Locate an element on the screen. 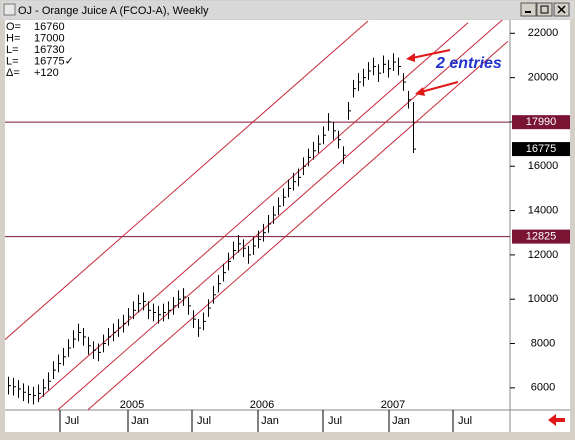  quote-value: 16760 is located at coordinates (49, 27).